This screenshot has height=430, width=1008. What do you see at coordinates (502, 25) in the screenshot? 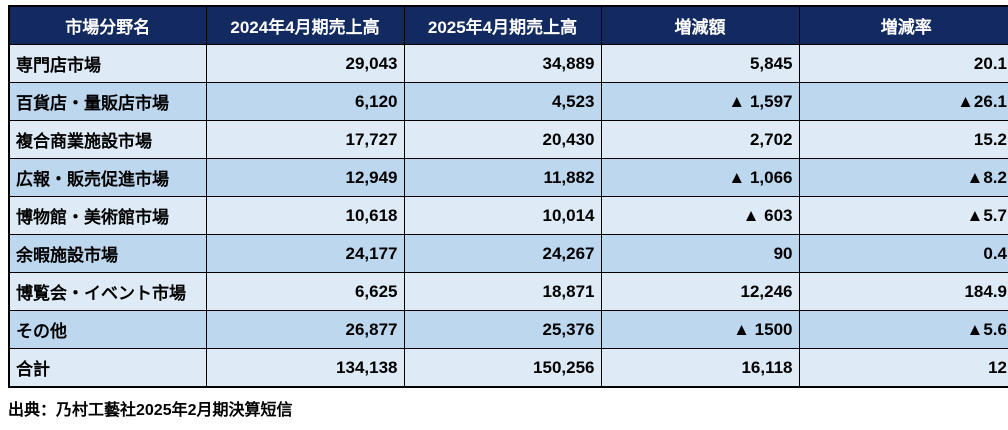
I see `column-header-2: 2025年4月期売上高` at bounding box center [502, 25].